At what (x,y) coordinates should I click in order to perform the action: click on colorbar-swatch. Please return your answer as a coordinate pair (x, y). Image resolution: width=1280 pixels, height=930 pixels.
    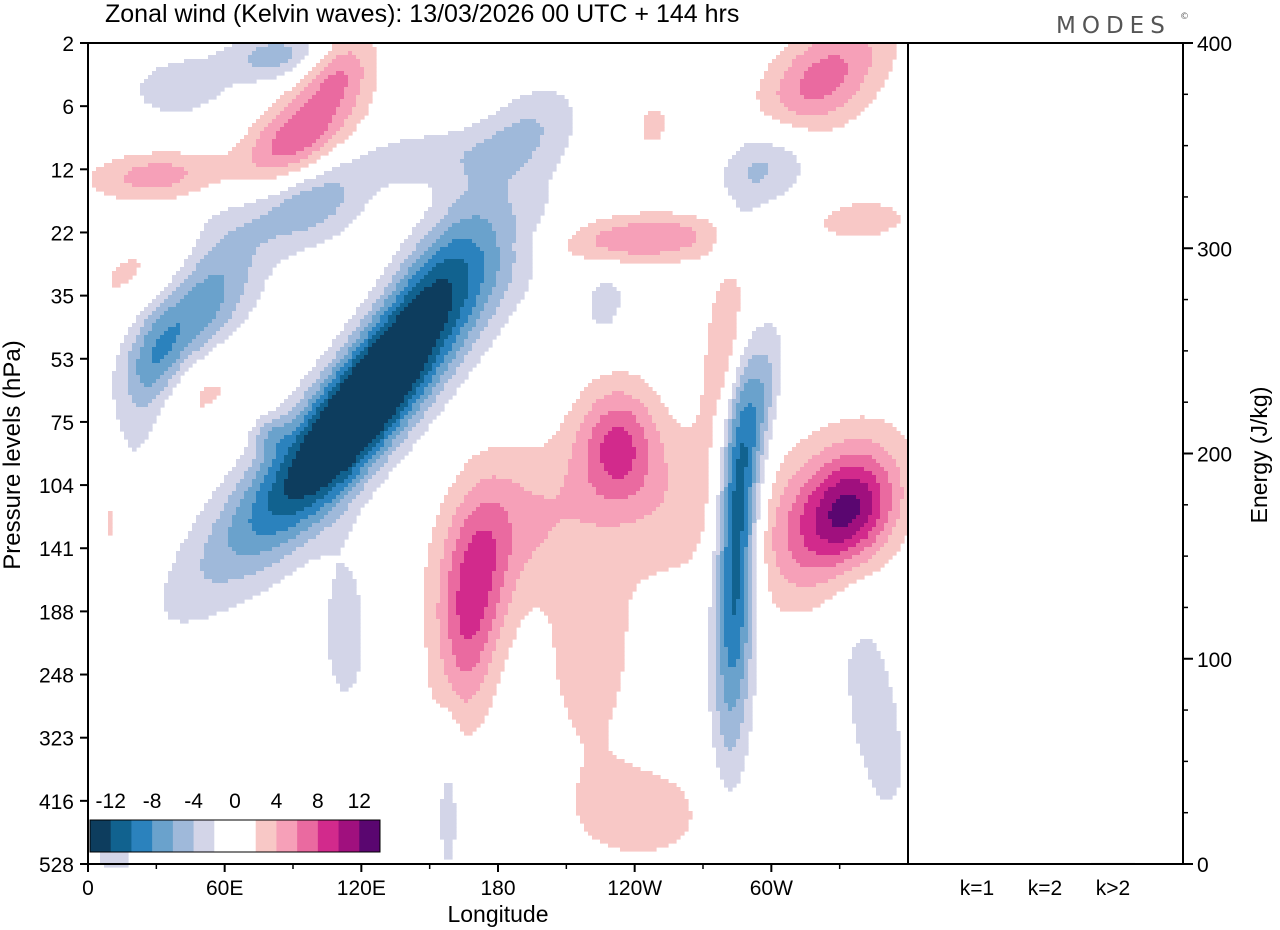
    Looking at the image, I should click on (101, 836).